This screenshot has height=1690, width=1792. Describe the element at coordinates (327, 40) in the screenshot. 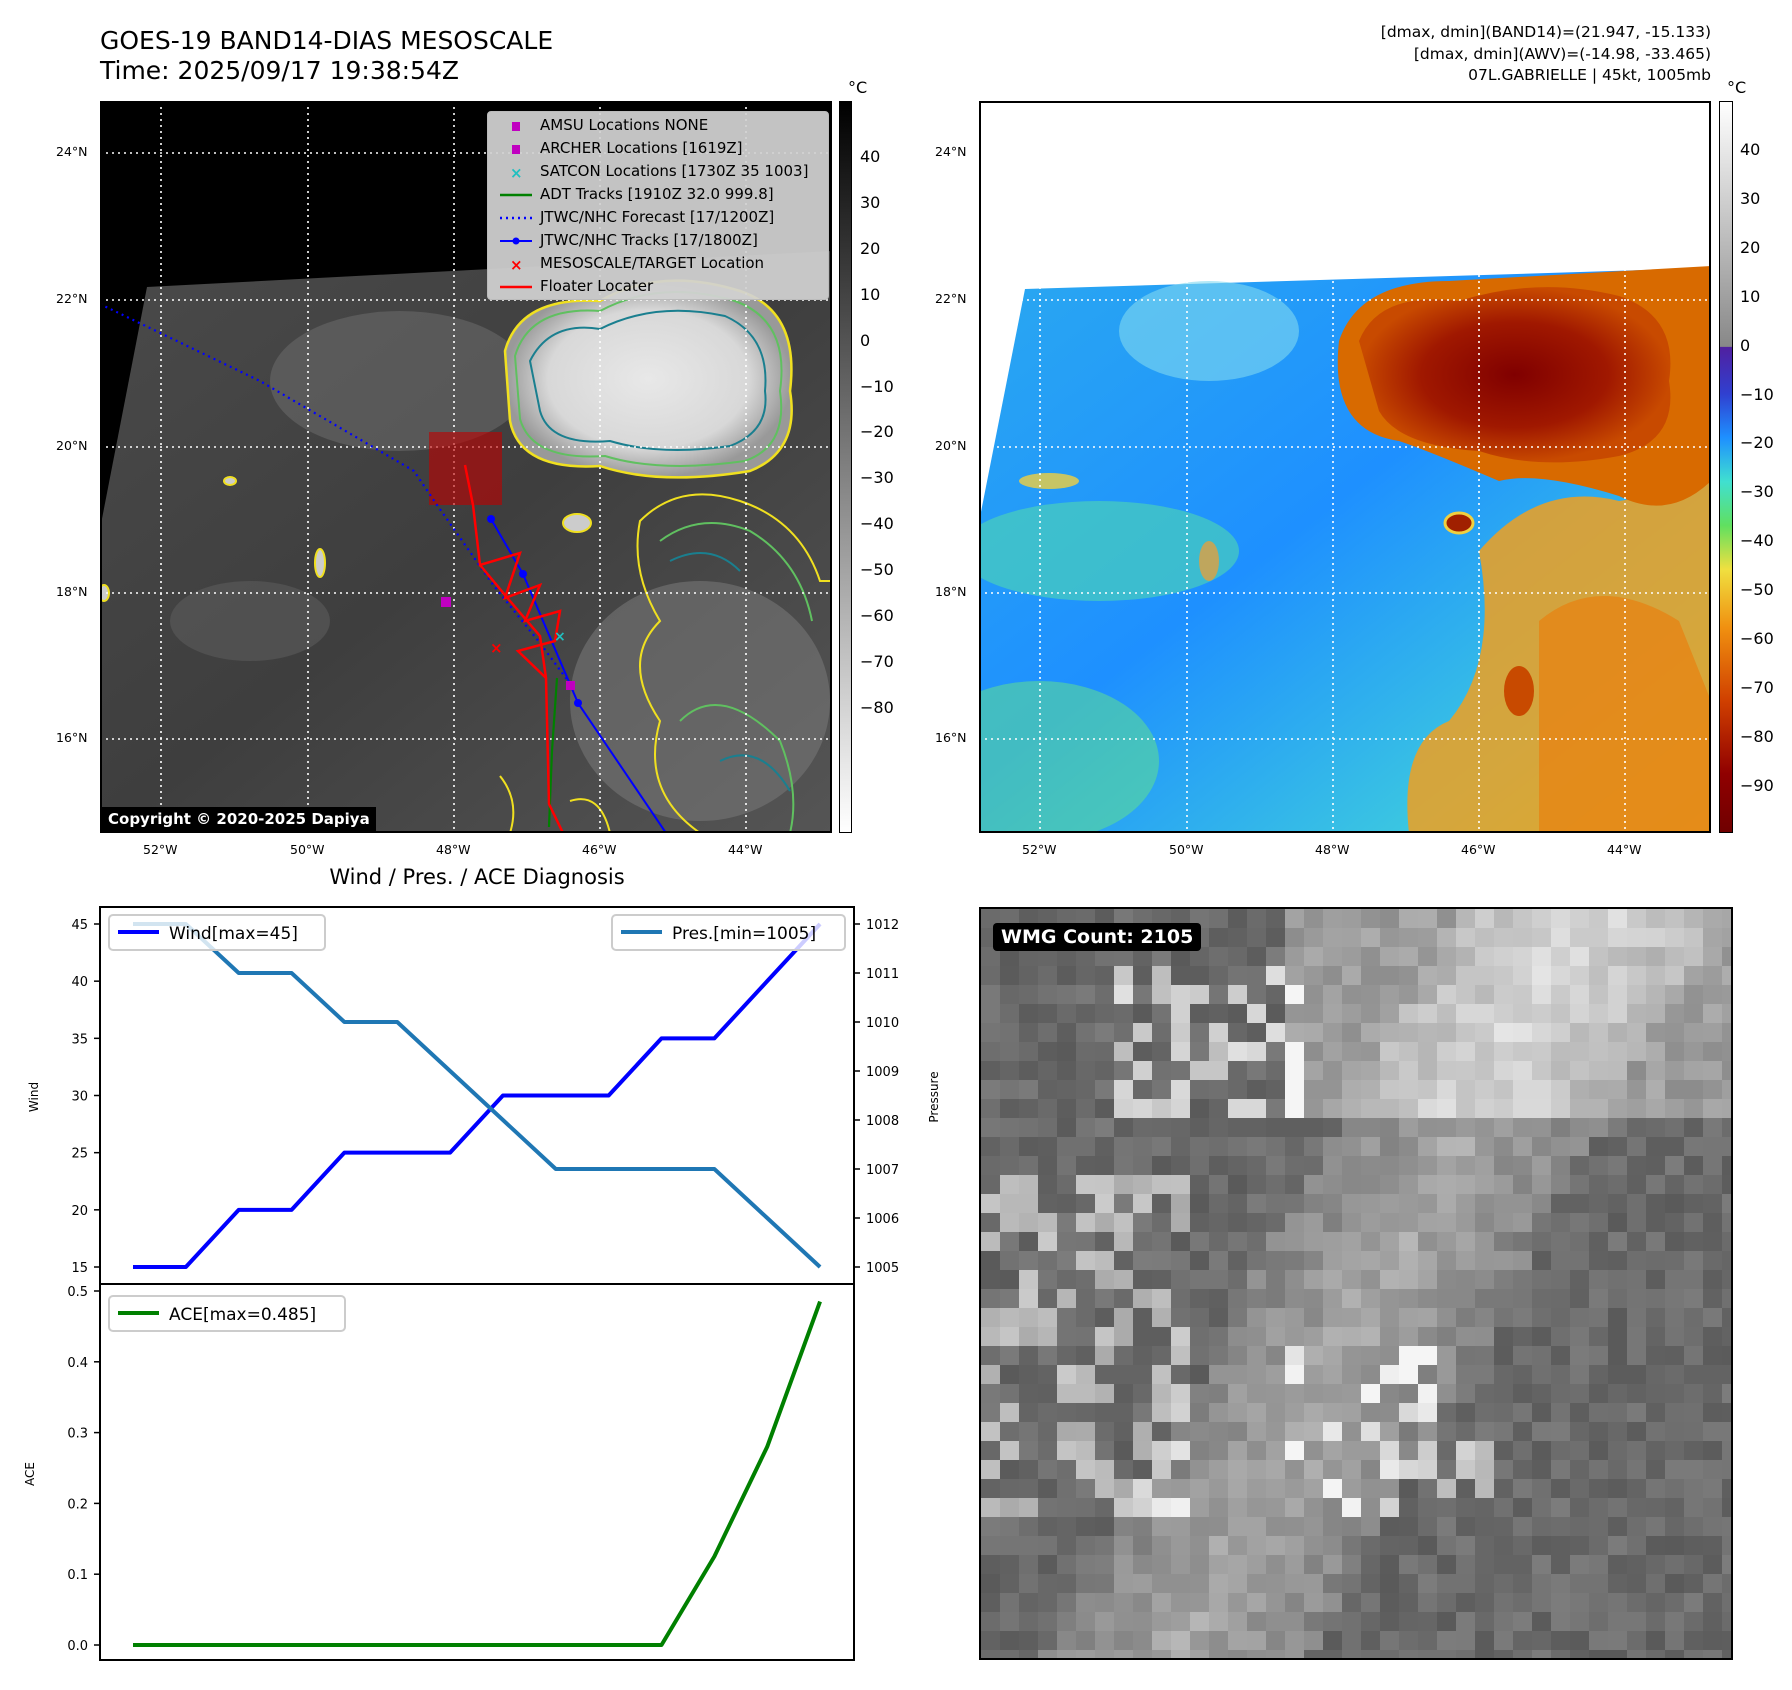

I see `title-line-1: GOES-19 BAND14-DIAS MESOSCALE` at that location.